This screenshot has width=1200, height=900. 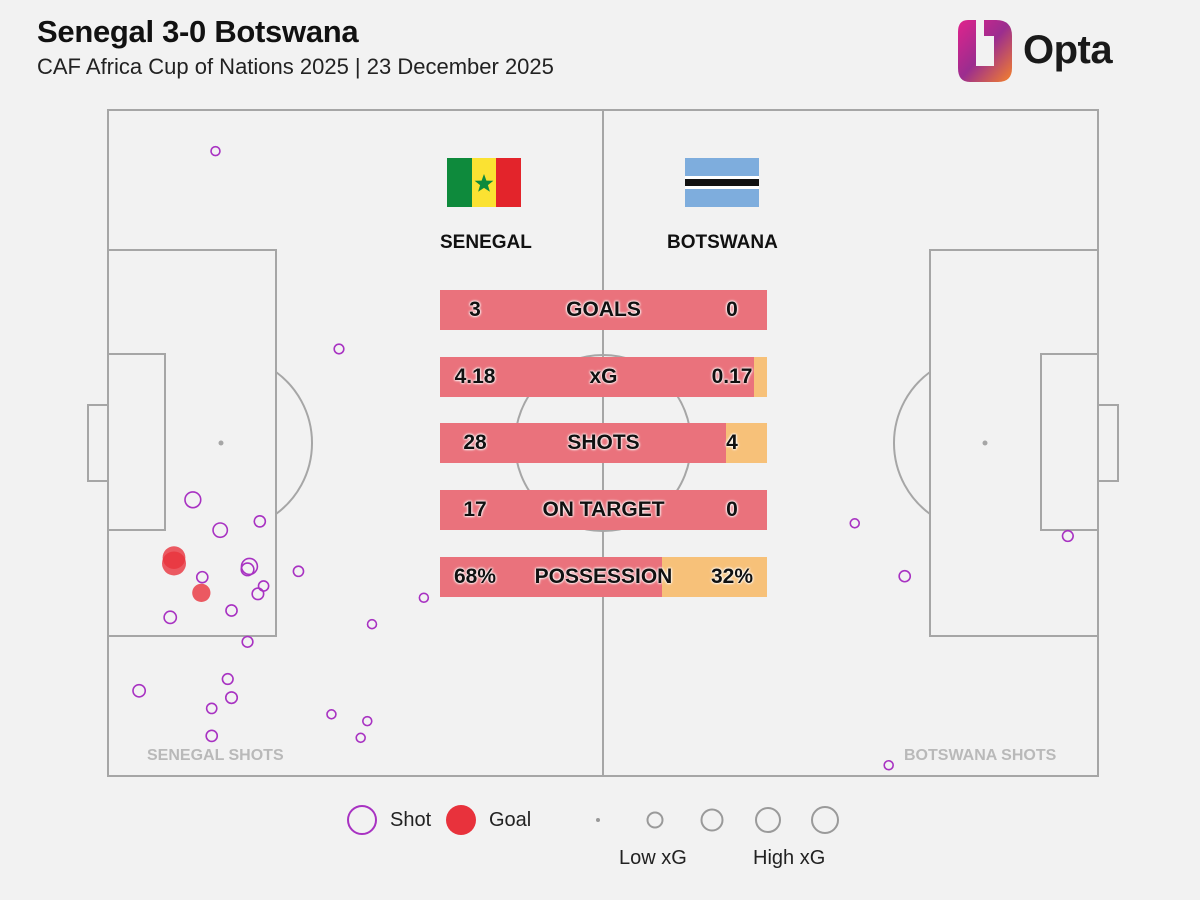 I want to click on stat-row-on-target: 17 ON TARGET 0, so click(x=603, y=510).